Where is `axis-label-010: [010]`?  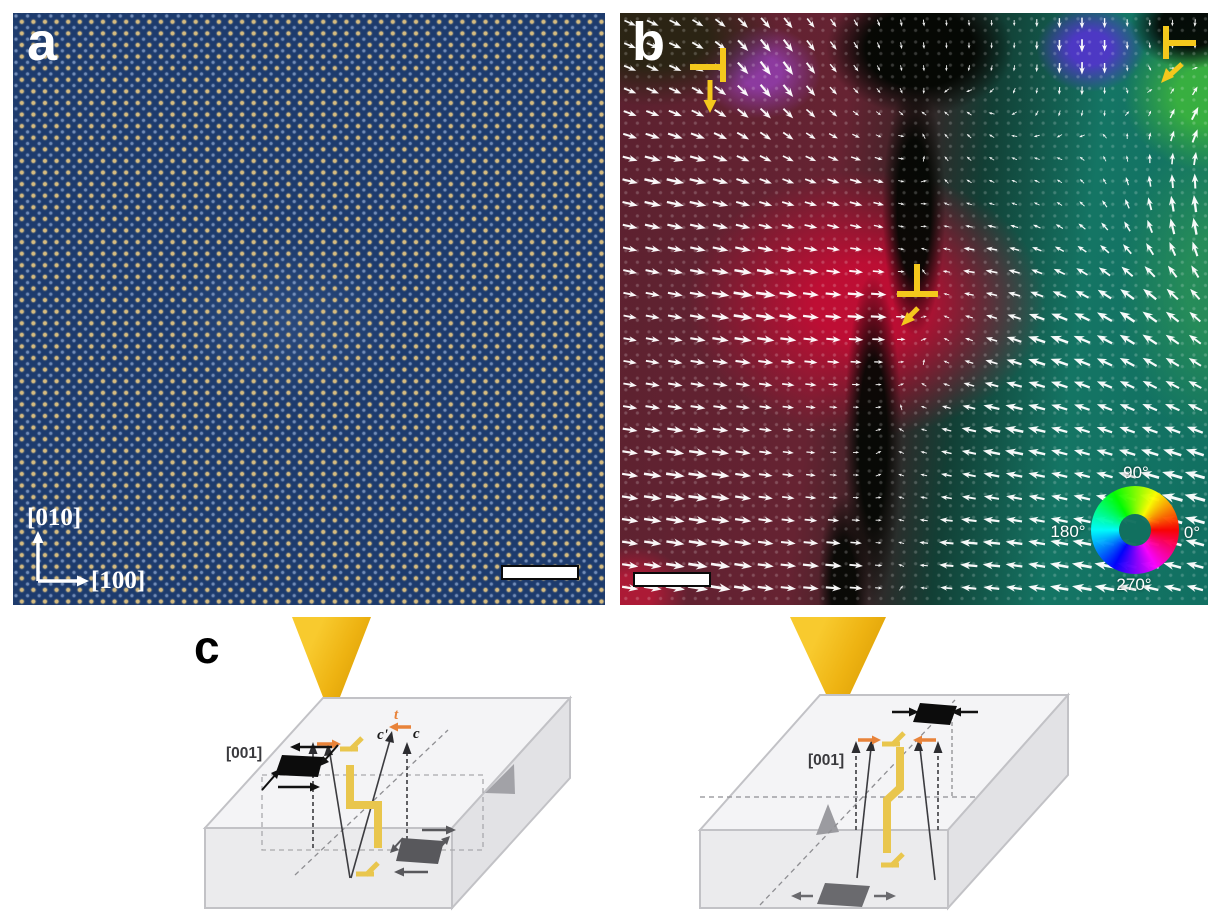
axis-label-010: [010] is located at coordinates (54, 517).